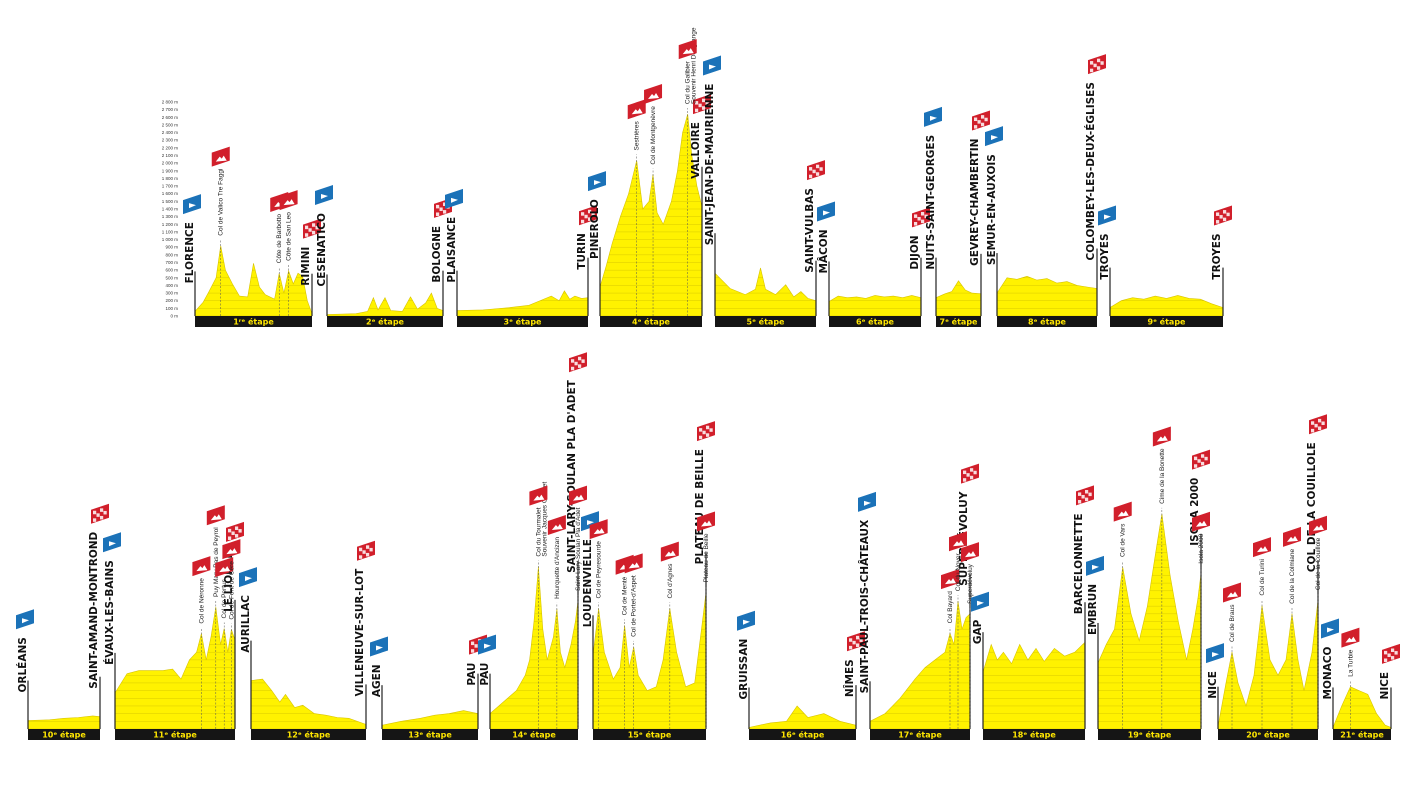 The height and width of the screenshot is (800, 1420). Describe the element at coordinates (700, 506) in the screenshot. I see `finish-city: PLATEAU DE BEILLE` at that location.